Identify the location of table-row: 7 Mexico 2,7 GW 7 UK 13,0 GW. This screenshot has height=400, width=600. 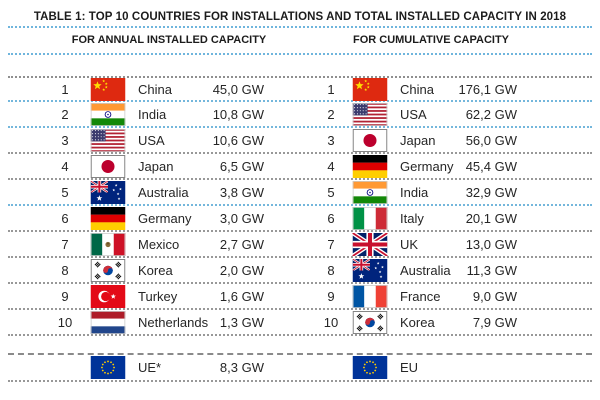
(300, 245).